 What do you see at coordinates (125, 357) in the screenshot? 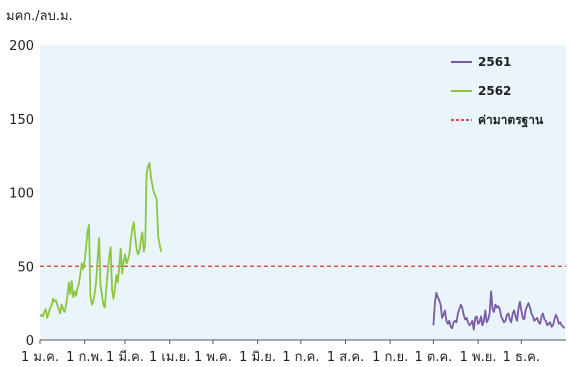
I see `x-tick-label: 1 มี.ค.` at bounding box center [125, 357].